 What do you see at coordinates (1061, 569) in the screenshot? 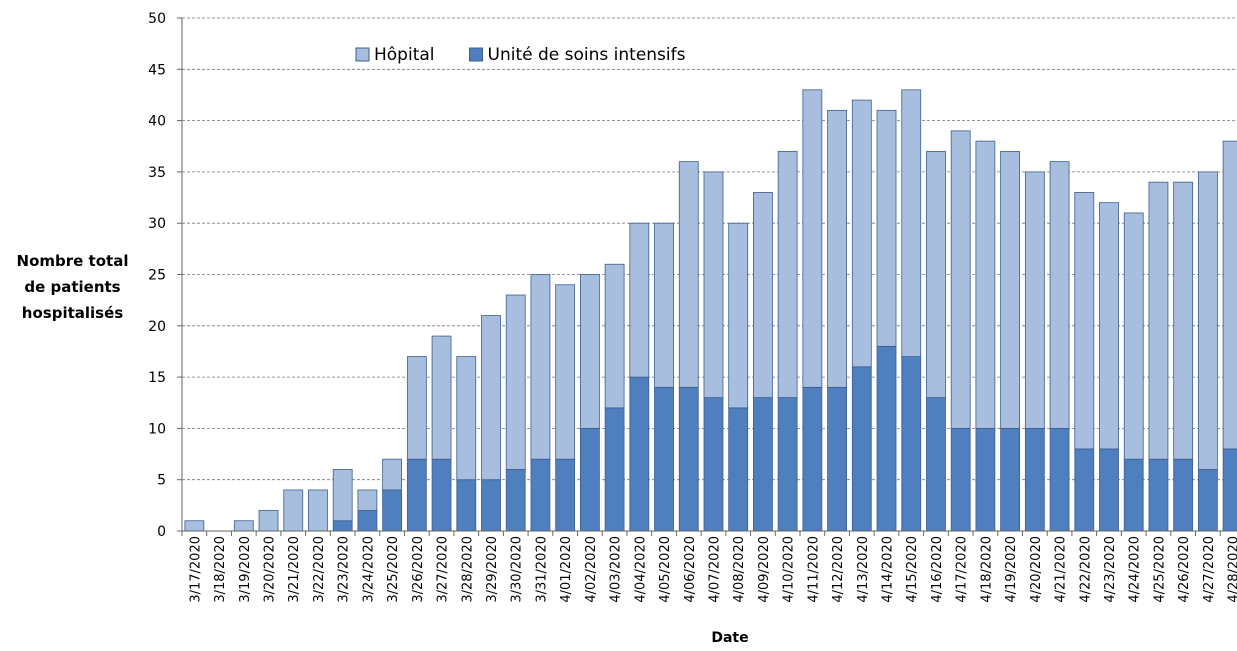
I see `x-tick-label: 4/21/2020` at bounding box center [1061, 569].